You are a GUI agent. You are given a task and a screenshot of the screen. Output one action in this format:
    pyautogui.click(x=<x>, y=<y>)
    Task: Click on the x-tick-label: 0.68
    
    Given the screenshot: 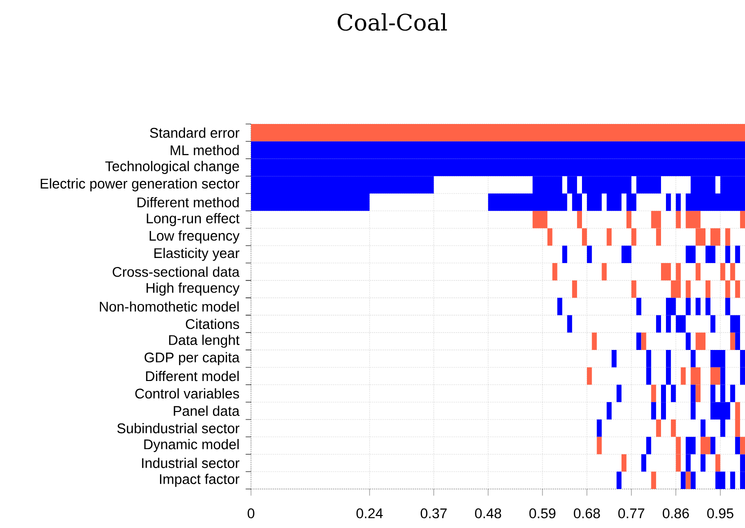 What is the action you would take?
    pyautogui.click(x=587, y=513)
    